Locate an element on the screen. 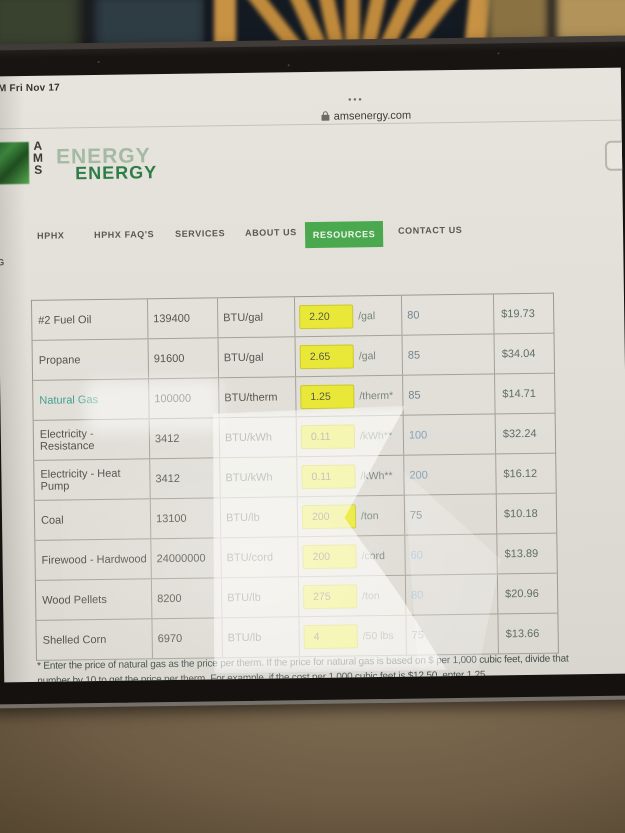 The width and height of the screenshot is (625, 833). btu-value-cell: 139400 is located at coordinates (183, 318).